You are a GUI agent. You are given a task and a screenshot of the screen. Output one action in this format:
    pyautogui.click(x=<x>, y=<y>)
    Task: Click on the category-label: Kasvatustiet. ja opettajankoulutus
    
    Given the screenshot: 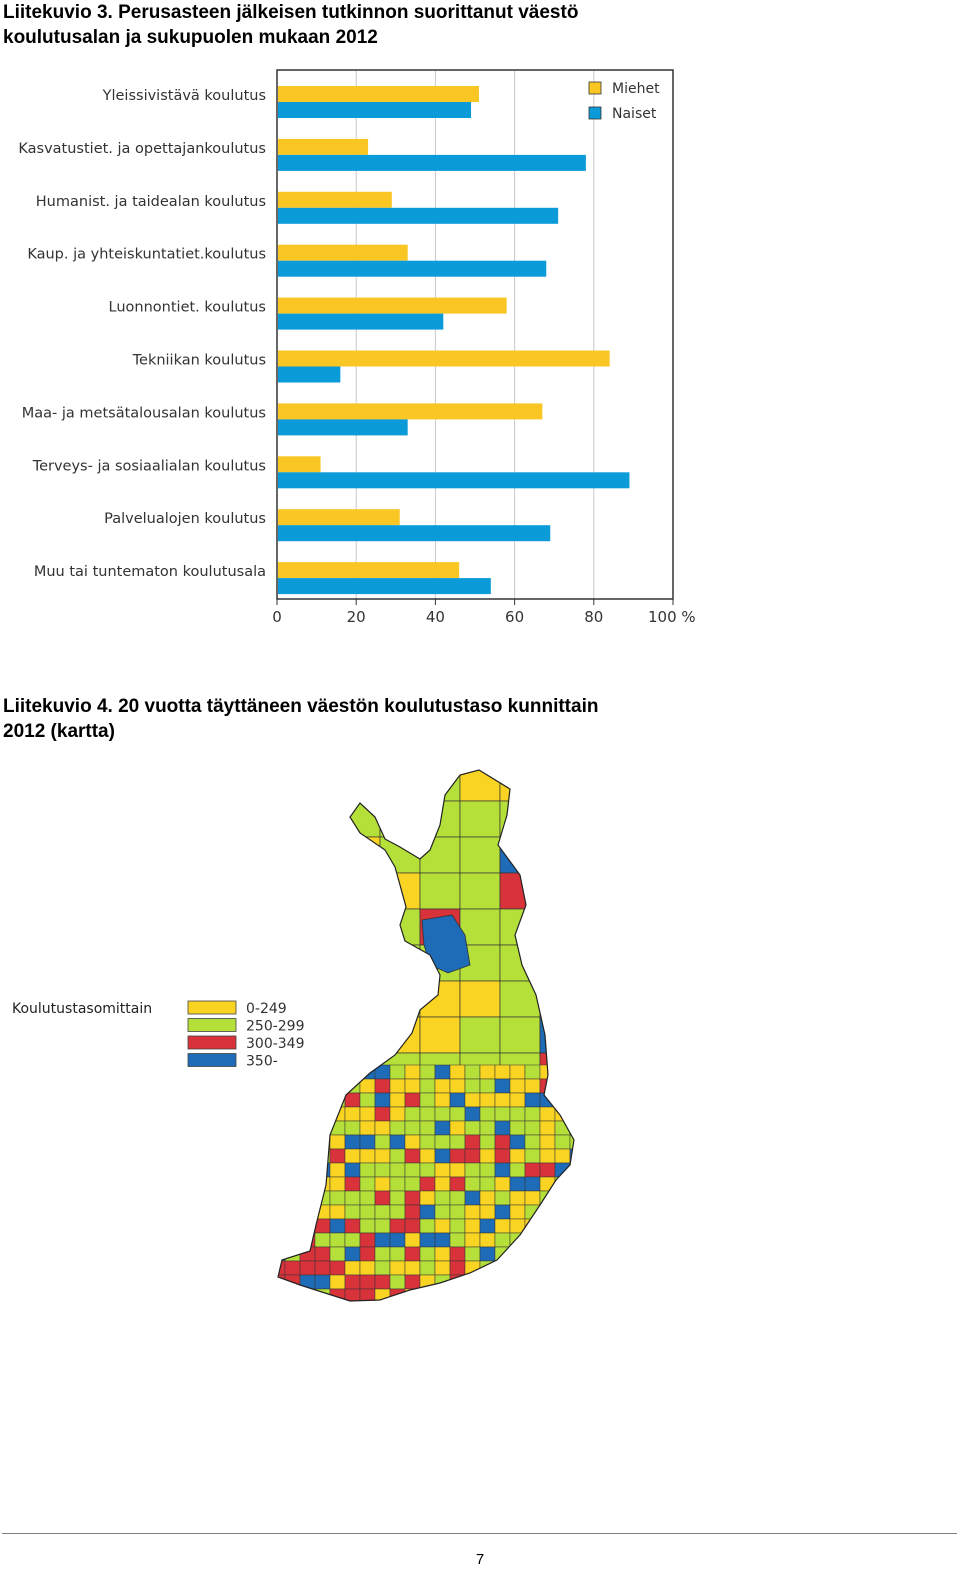 What is the action you would take?
    pyautogui.click(x=142, y=149)
    